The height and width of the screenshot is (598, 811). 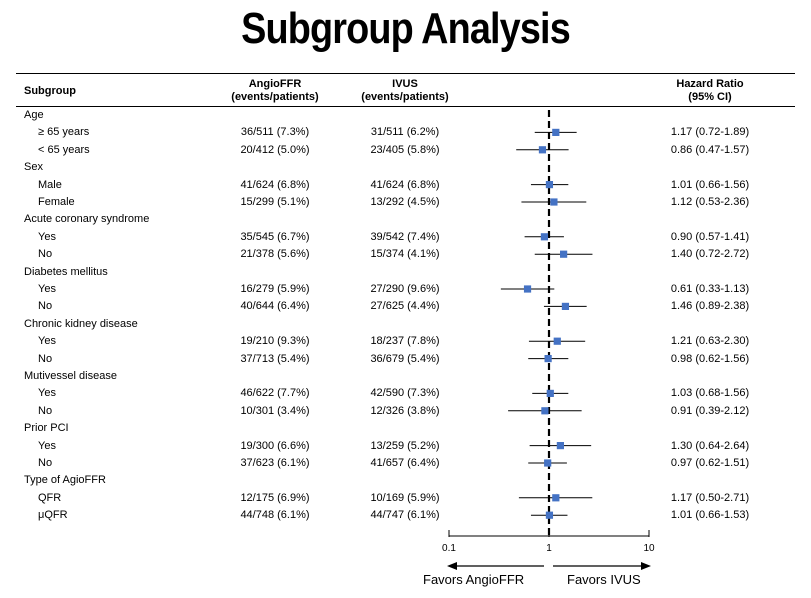 What do you see at coordinates (275, 358) in the screenshot?
I see `angioffr-value: 37/713 (5.4%)` at bounding box center [275, 358].